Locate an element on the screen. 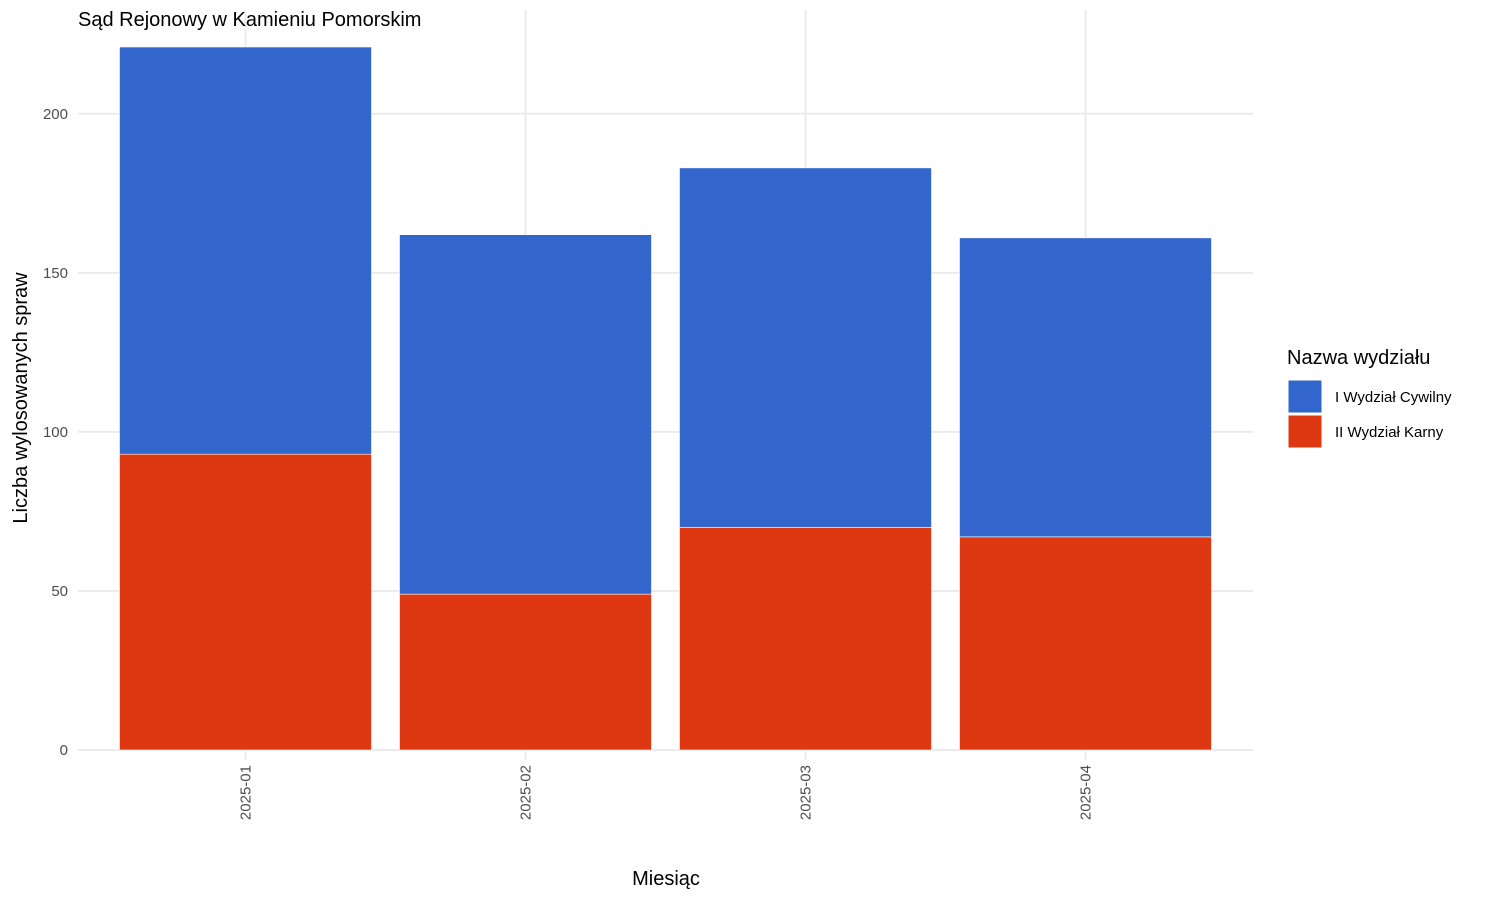  y-axis-ticks: 0 50 100 150 200 is located at coordinates (55, 432).